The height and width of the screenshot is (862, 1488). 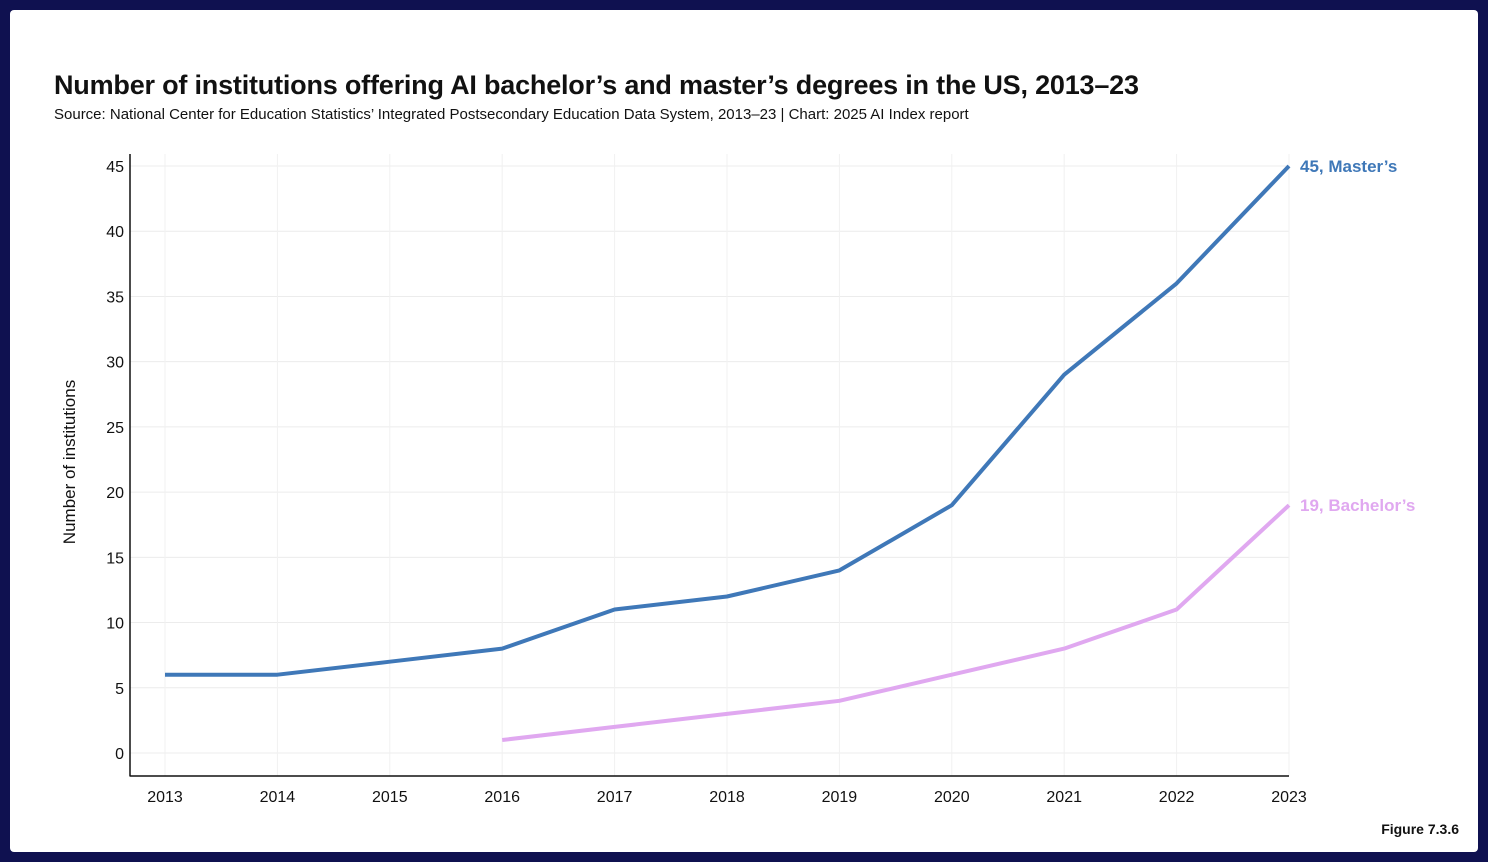 I want to click on y-tick-label: 5, so click(x=119, y=689).